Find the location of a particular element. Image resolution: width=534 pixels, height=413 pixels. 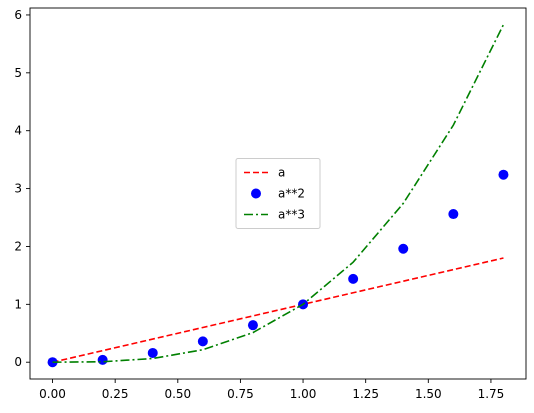

x-tick-label-0: 0.00 is located at coordinates (52, 394).